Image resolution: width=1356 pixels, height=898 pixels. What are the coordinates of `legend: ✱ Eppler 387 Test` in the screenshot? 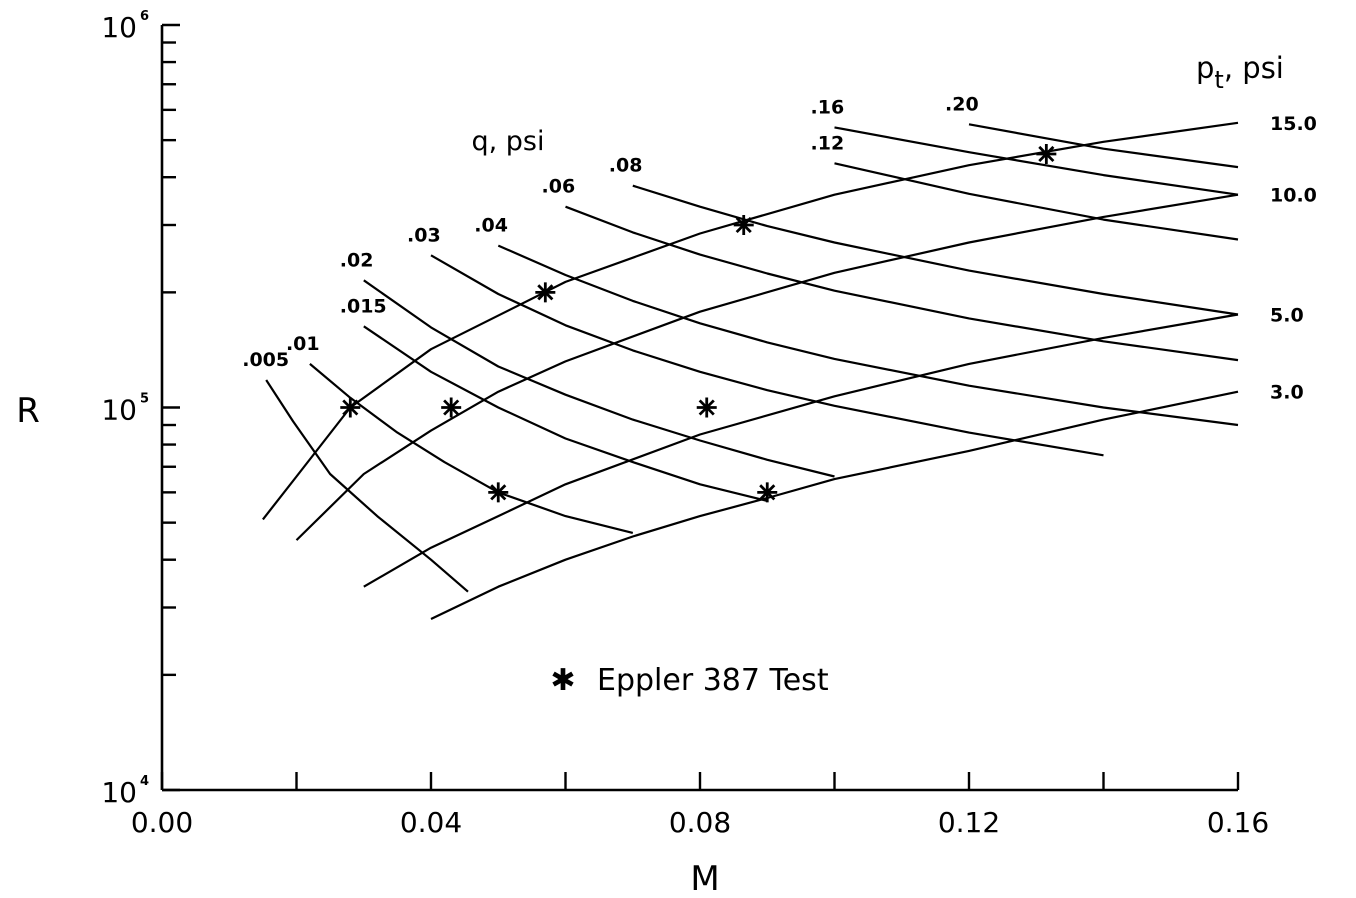 It's located at (689, 680).